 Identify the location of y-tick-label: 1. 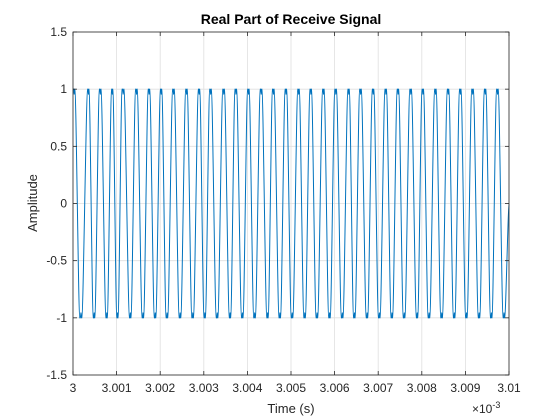
(63, 89).